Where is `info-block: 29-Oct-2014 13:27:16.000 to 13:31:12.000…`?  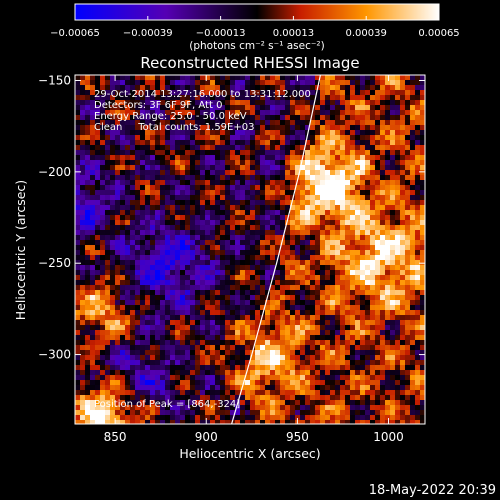
info-block: 29-Oct-2014 13:27:16.000 to 13:31:12.000… is located at coordinates (202, 111).